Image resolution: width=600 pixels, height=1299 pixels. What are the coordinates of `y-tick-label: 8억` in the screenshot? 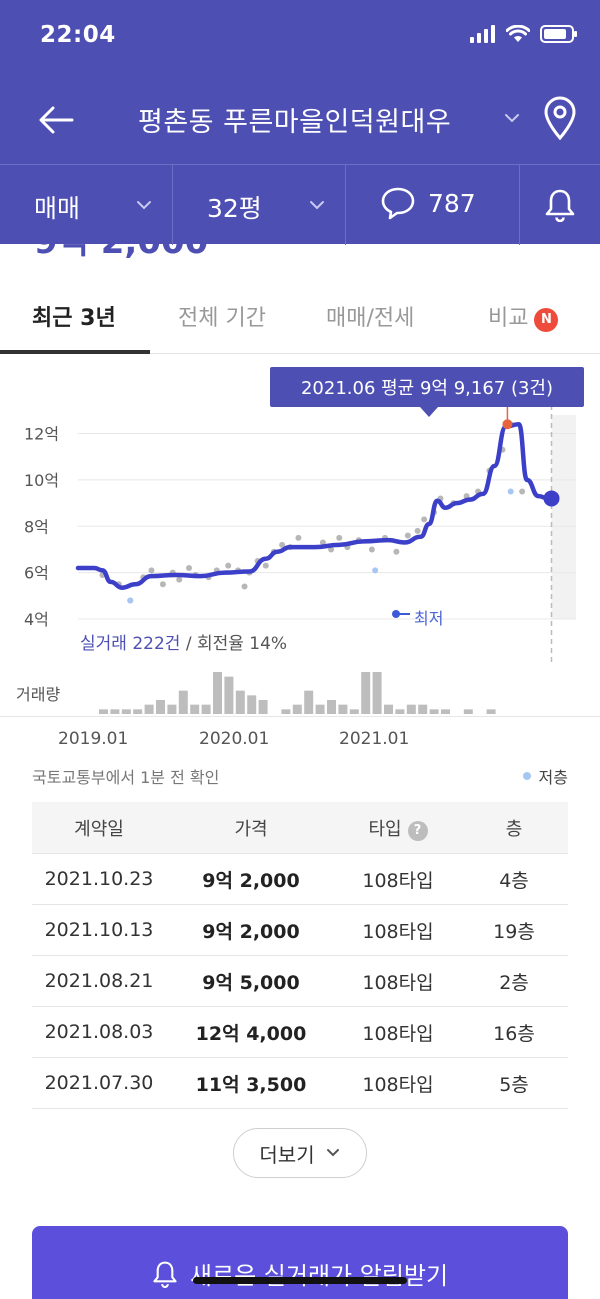 It's located at (36, 526).